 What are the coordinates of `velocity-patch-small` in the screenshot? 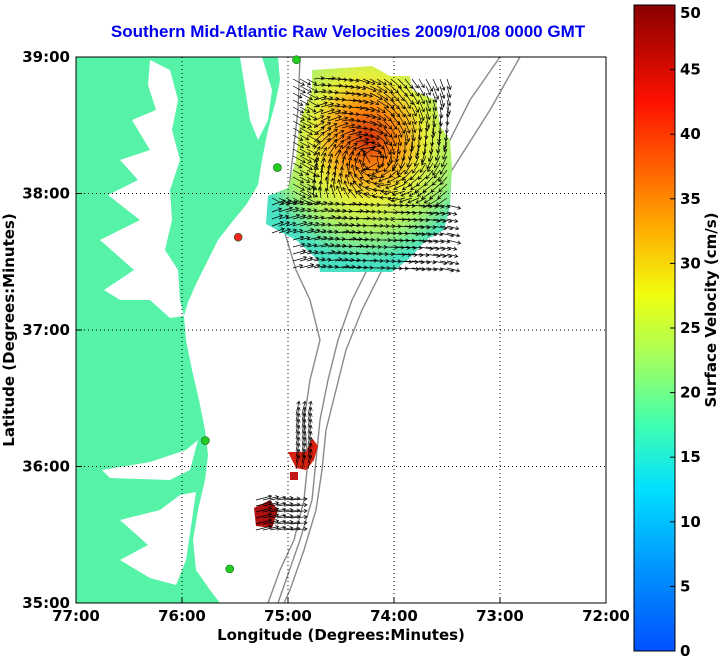 It's located at (294, 476).